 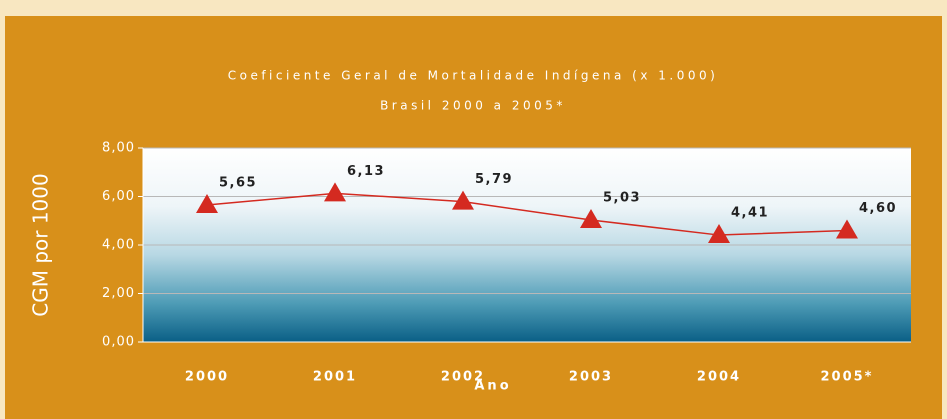 What do you see at coordinates (118, 342) in the screenshot?
I see `y-tick-label: 0,00` at bounding box center [118, 342].